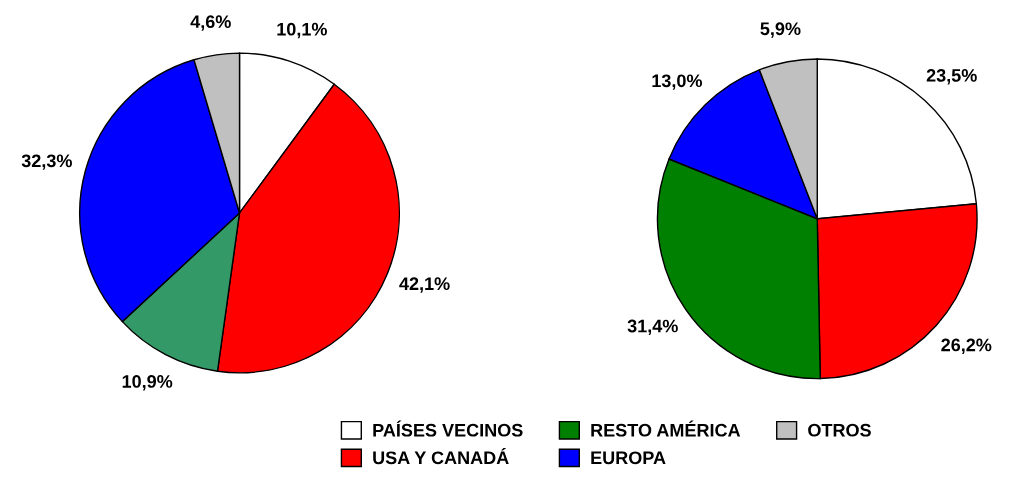 This screenshot has height=484, width=1028. I want to click on data-label: 10,9%, so click(147, 383).